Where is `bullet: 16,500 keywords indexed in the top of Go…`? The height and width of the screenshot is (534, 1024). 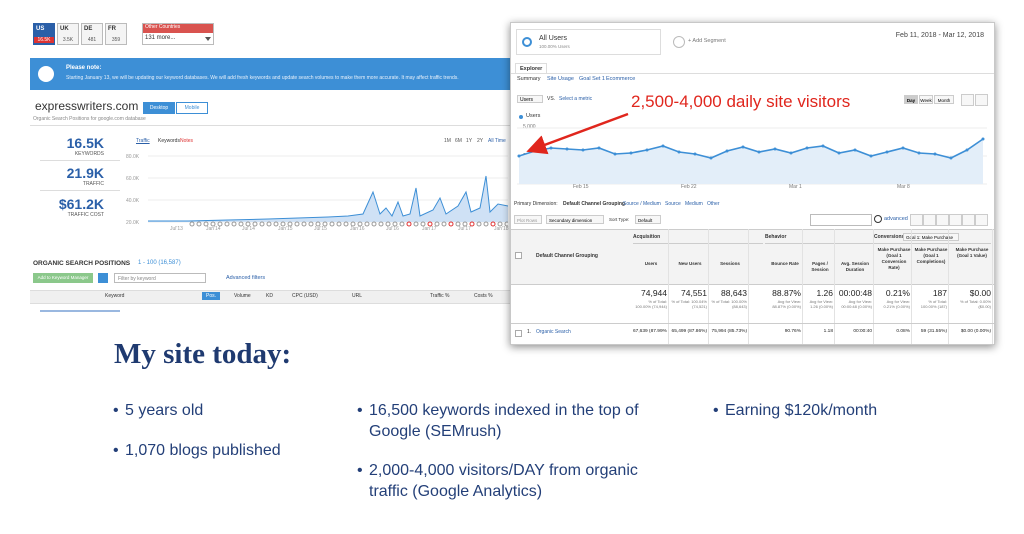 bullet: 16,500 keywords indexed in the top of Go… is located at coordinates (513, 421).